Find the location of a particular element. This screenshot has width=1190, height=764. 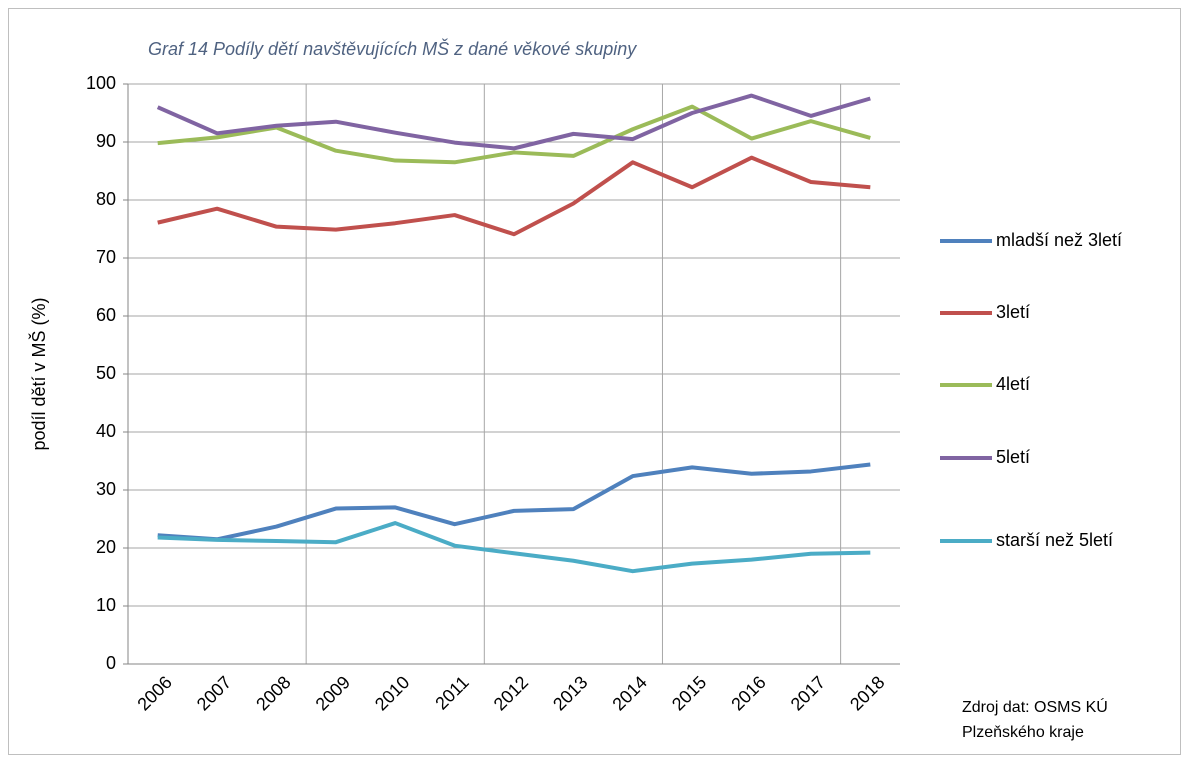

source-note: Zdroj dat: OSMS KÚ is located at coordinates (1035, 706).